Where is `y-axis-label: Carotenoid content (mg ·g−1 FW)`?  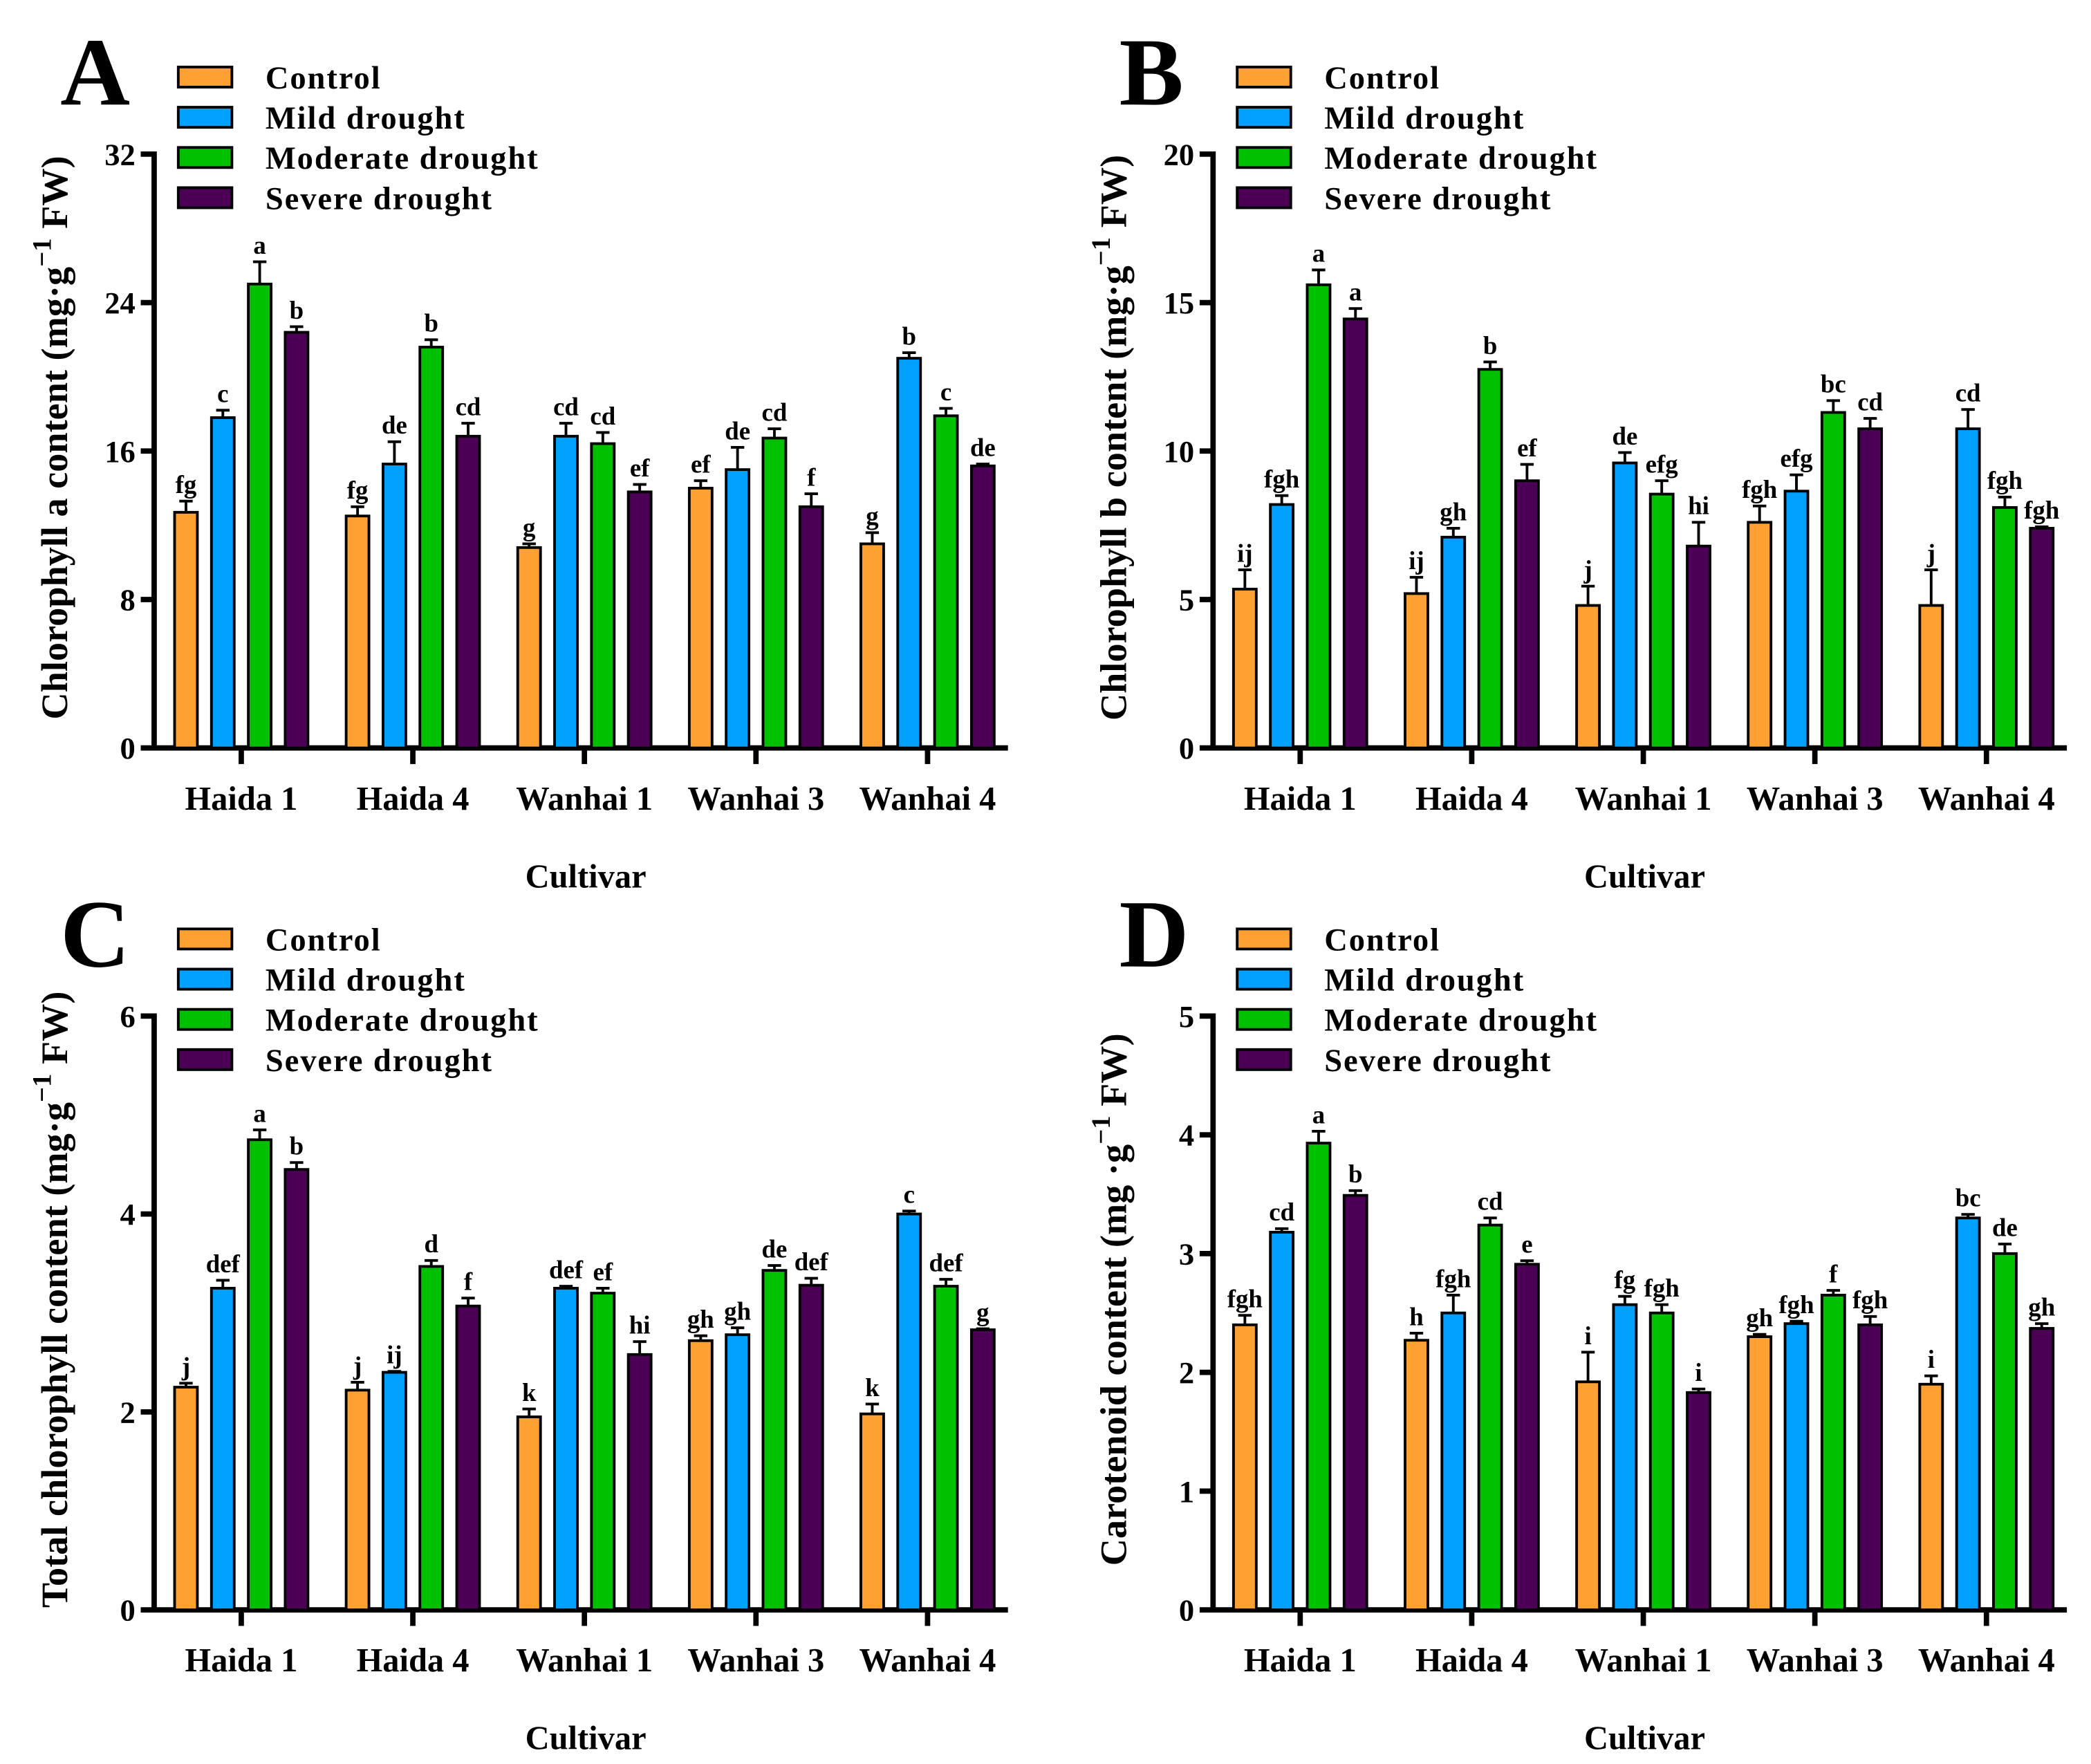 y-axis-label: Carotenoid content (mg ·g−1 FW) is located at coordinates (1110, 1299).